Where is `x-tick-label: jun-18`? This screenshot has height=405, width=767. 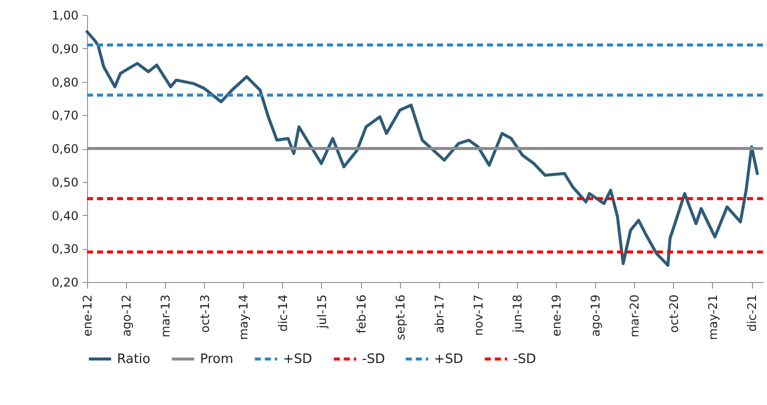
x-tick-label: jun-18 is located at coordinates (517, 314).